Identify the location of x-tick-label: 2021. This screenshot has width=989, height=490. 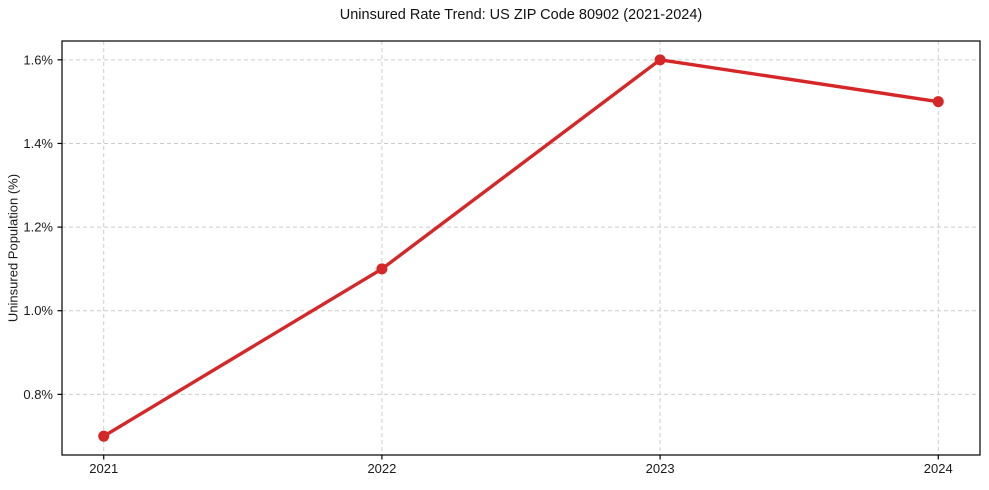
(103, 468).